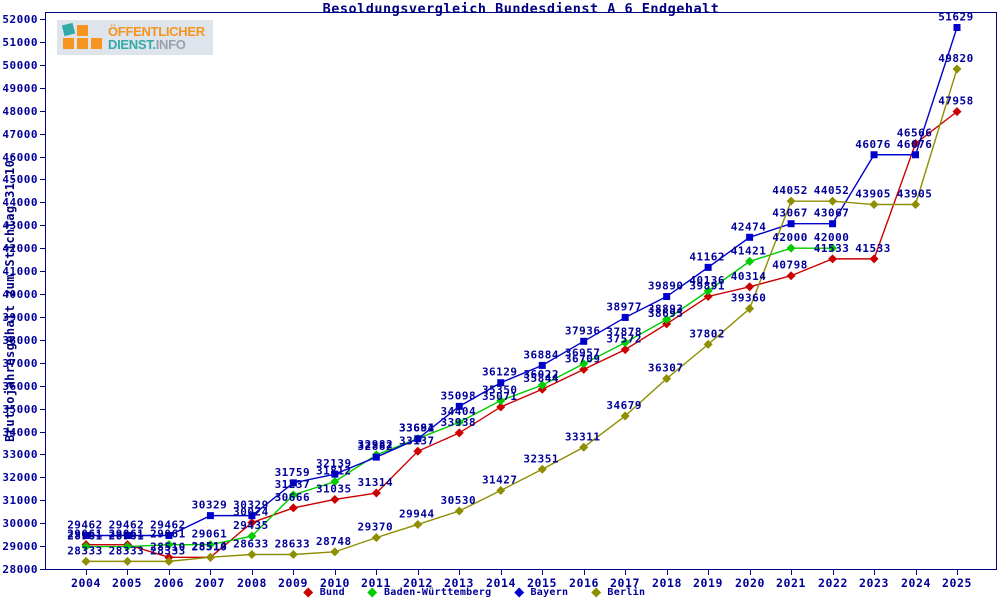 The width and height of the screenshot is (1000, 600). What do you see at coordinates (332, 592) in the screenshot?
I see `legend-label: Bund` at bounding box center [332, 592].